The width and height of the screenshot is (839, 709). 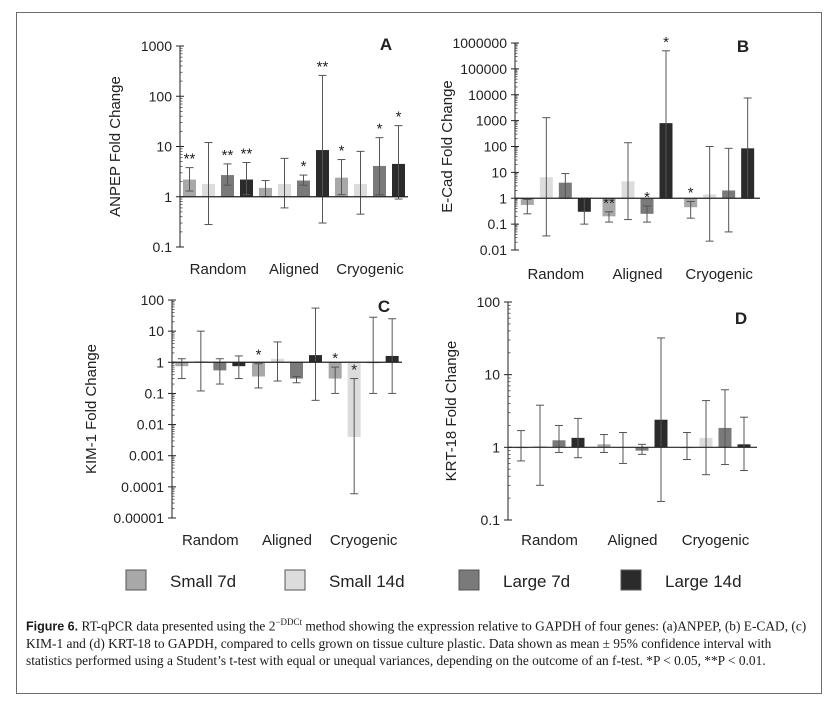 I want to click on panel-letter: A, so click(x=386, y=44).